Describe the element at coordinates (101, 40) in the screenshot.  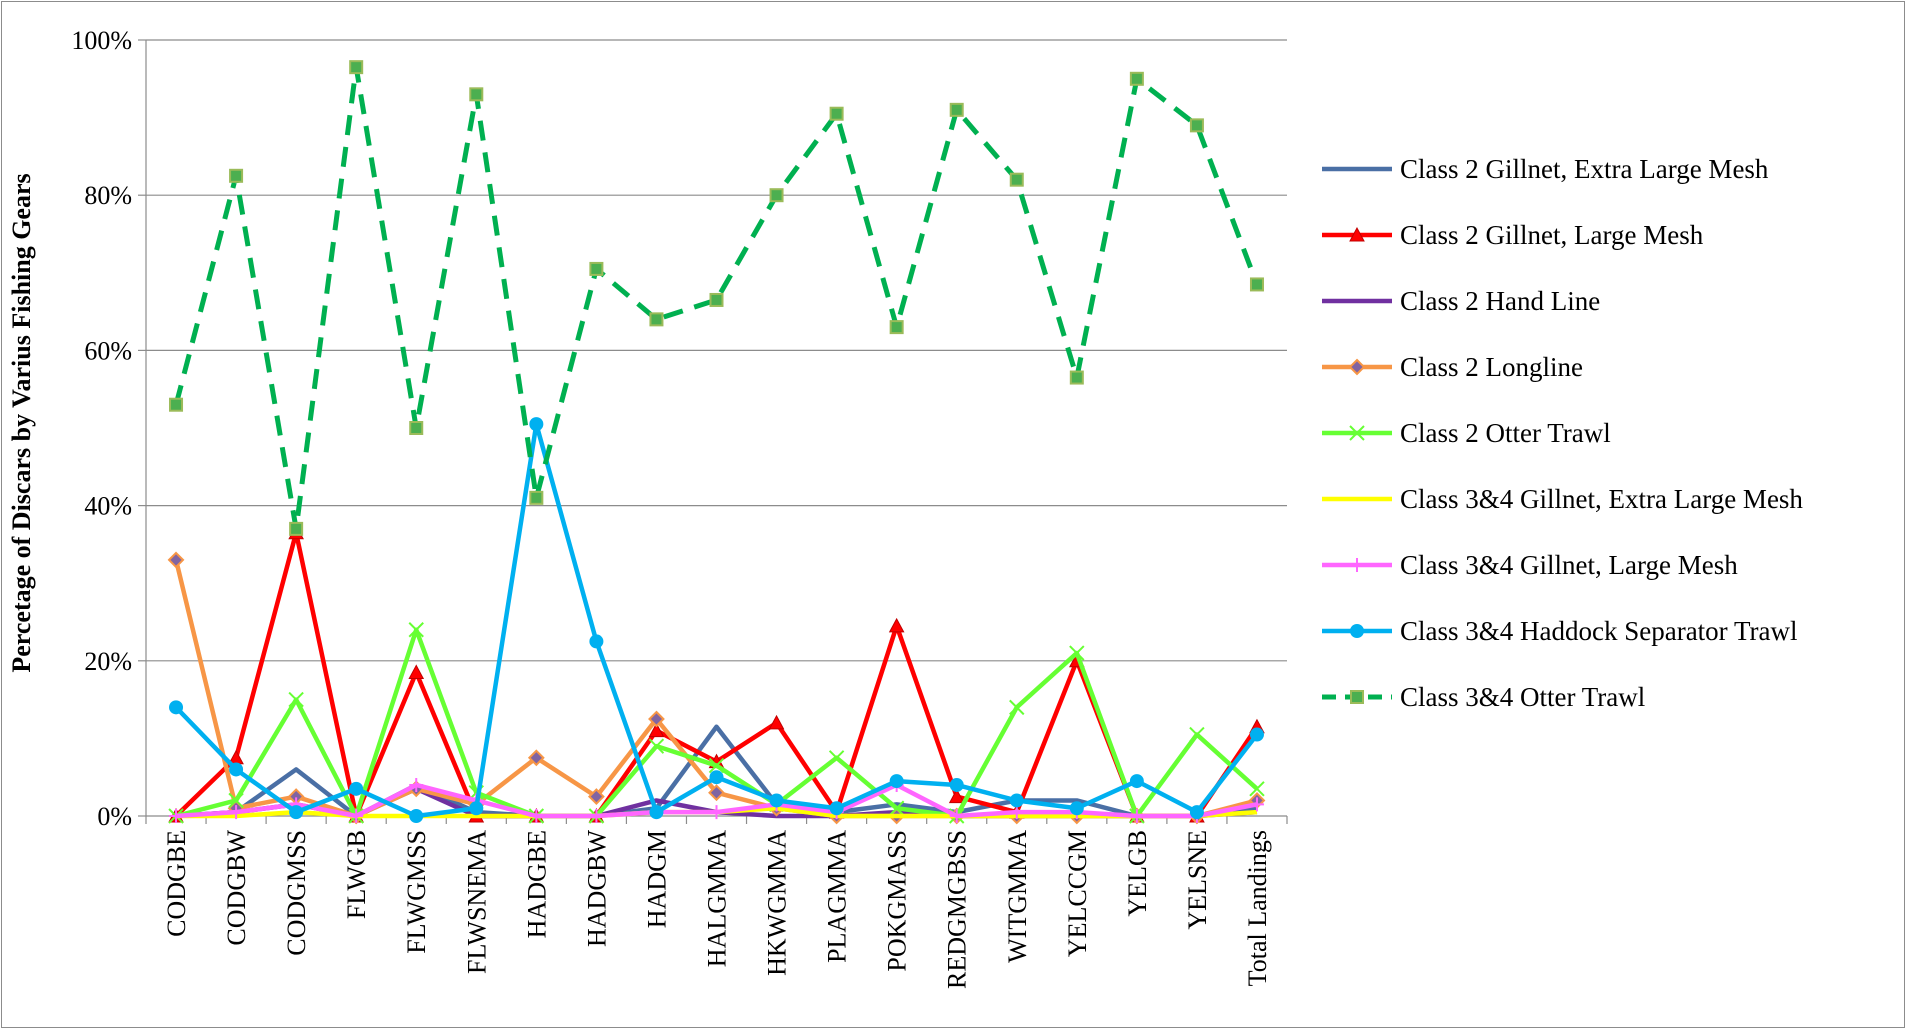
I see `y-tick-label: 100%` at that location.